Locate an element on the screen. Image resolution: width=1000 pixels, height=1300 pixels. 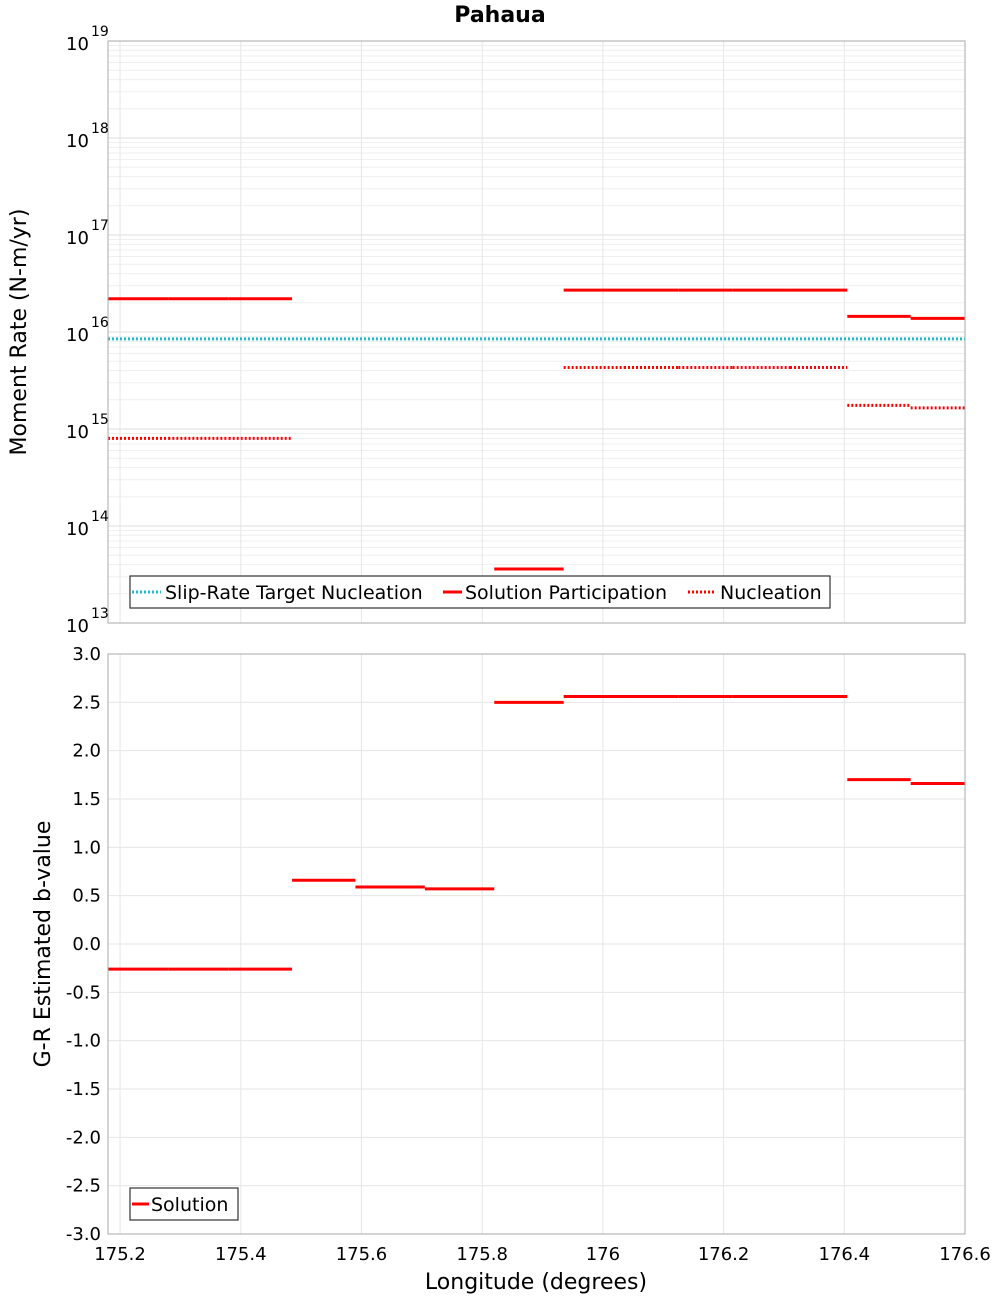
legend-label-solution-participation: Solution Participation is located at coordinates (566, 593).